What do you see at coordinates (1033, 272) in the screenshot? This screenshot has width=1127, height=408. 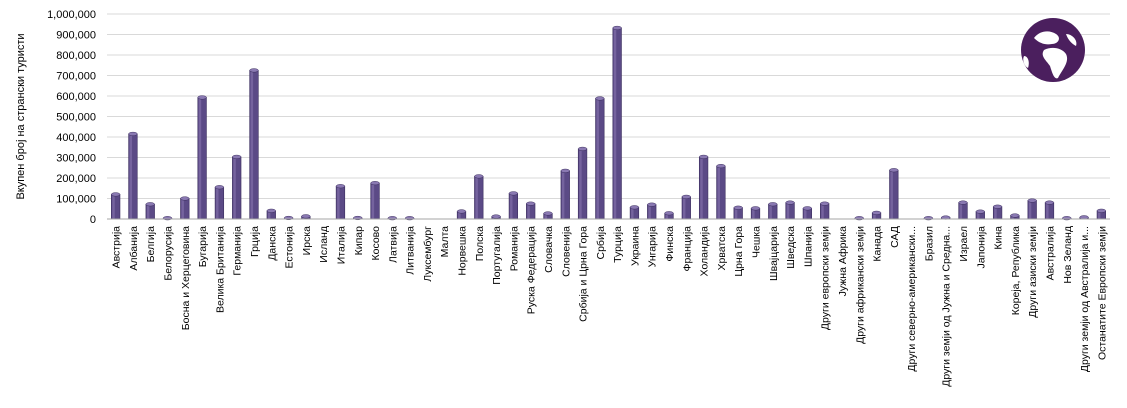 I see `category-label: Други азиски земји` at bounding box center [1033, 272].